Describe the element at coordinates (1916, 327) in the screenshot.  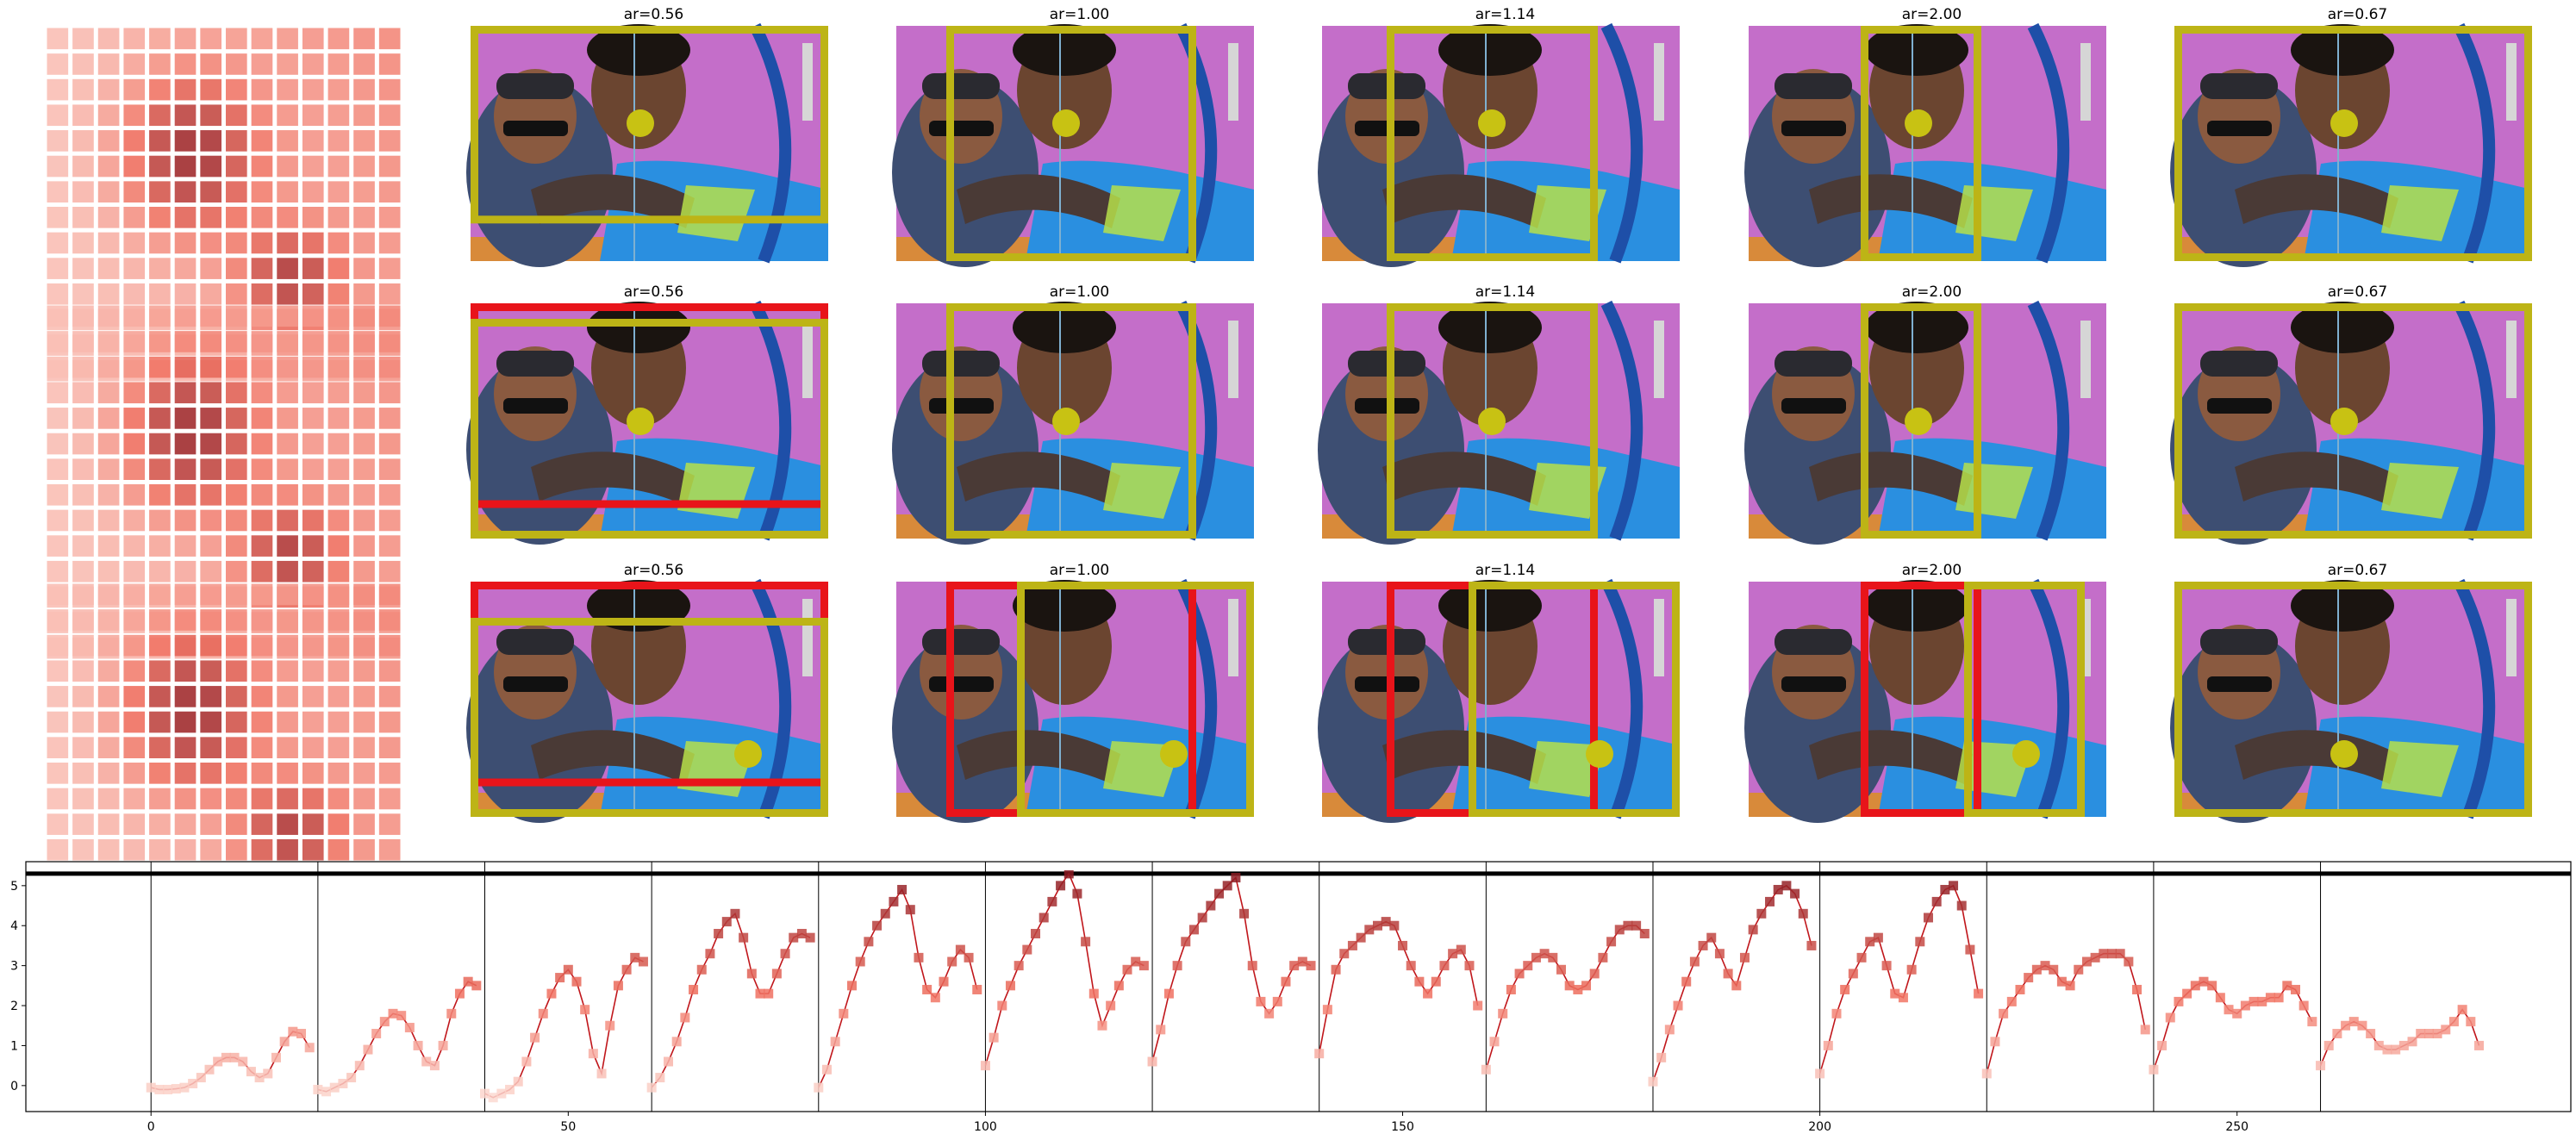
I see `archer-hair` at that location.